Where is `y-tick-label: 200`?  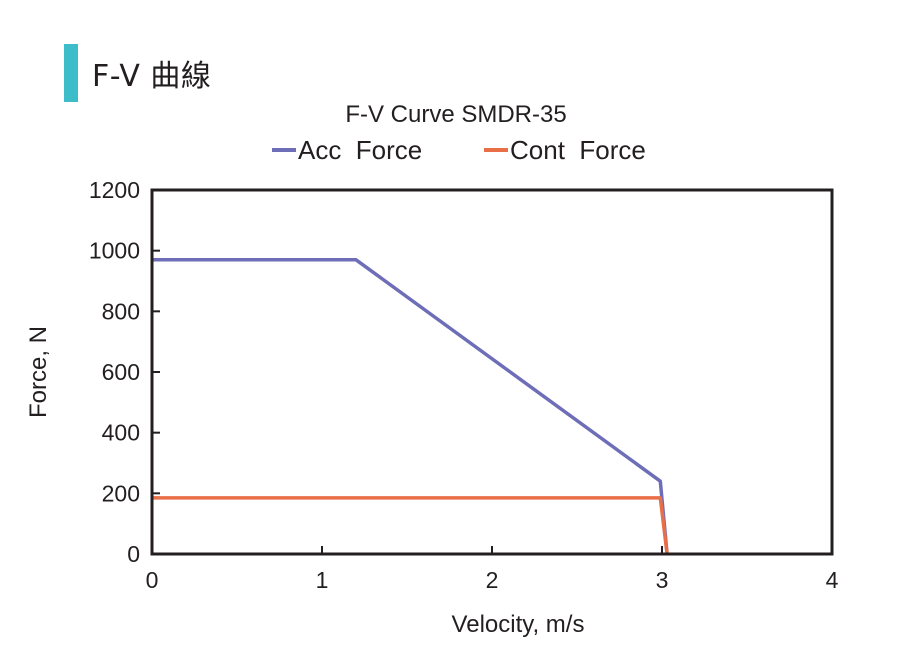
y-tick-label: 200 is located at coordinates (121, 493).